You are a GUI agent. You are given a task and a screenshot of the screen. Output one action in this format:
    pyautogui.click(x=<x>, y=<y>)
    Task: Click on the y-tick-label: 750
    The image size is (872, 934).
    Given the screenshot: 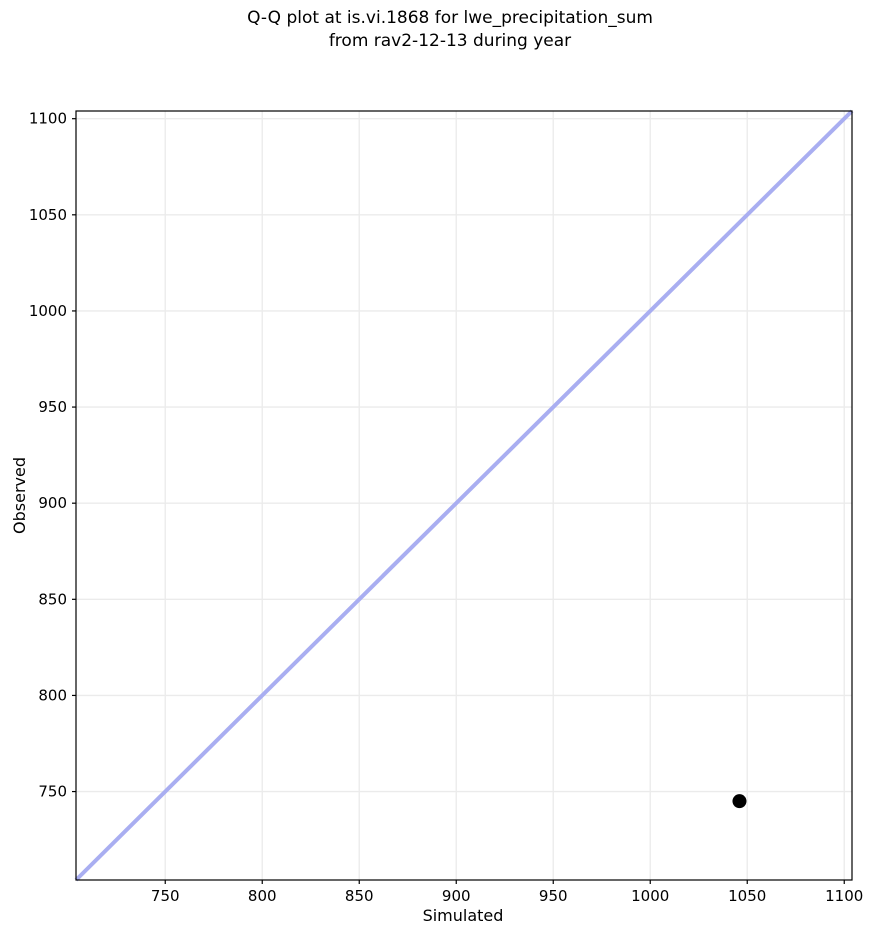 What is the action you would take?
    pyautogui.click(x=52, y=792)
    